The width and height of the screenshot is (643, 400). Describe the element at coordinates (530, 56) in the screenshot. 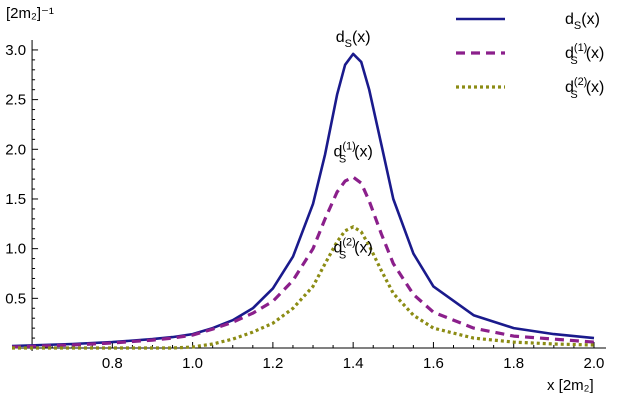

I see `legend: dS(x) d(1) S (x) d(2) S (x)` at that location.